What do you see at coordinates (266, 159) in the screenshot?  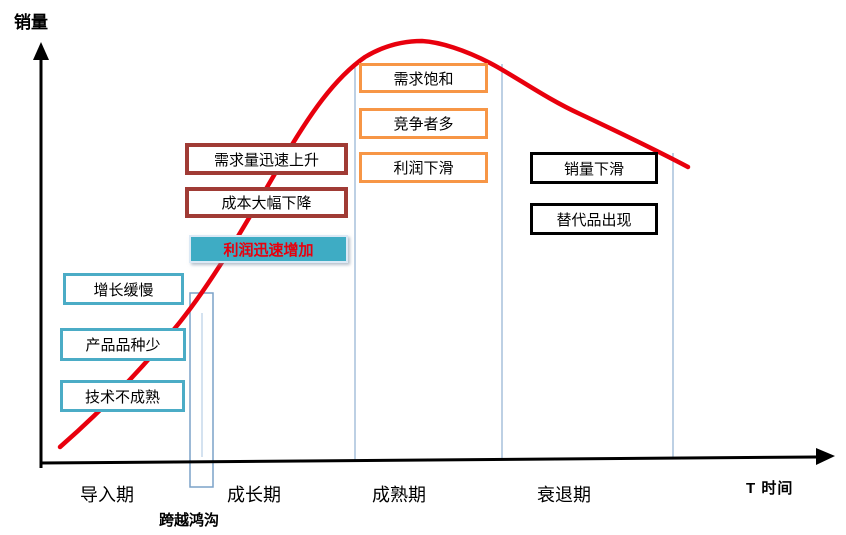 I see `growth-box-demand-rising: 需求量迅速上升` at bounding box center [266, 159].